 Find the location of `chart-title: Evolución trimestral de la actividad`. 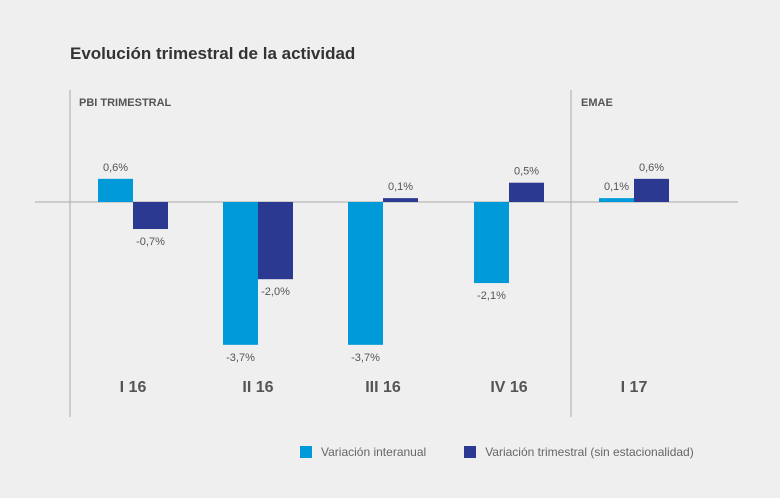

chart-title: Evolución trimestral de la actividad is located at coordinates (213, 53).